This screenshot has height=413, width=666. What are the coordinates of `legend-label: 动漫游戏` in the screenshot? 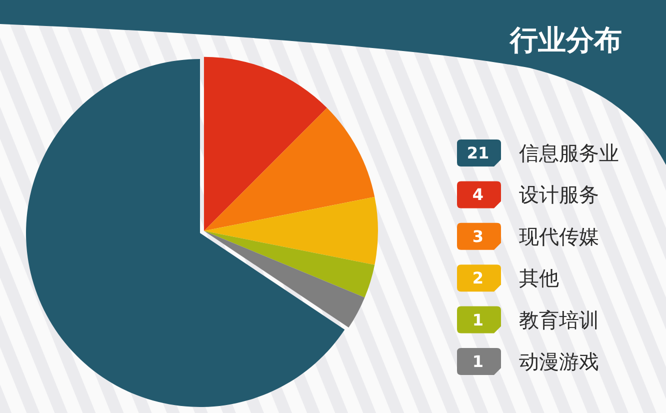 It's located at (559, 362).